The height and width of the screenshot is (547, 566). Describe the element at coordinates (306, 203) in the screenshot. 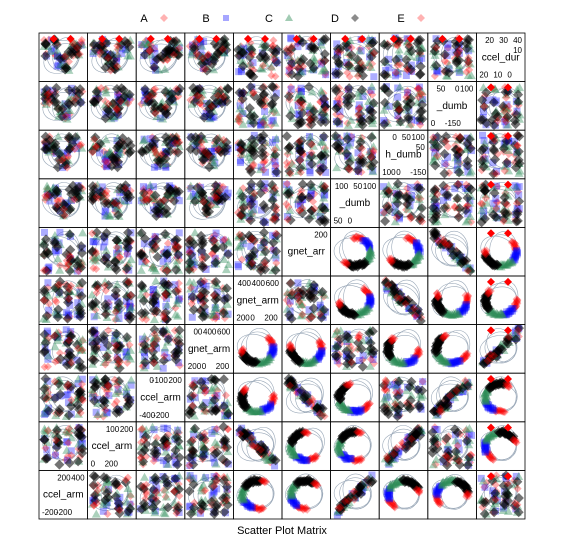

I see `panel-r4-c6` at that location.